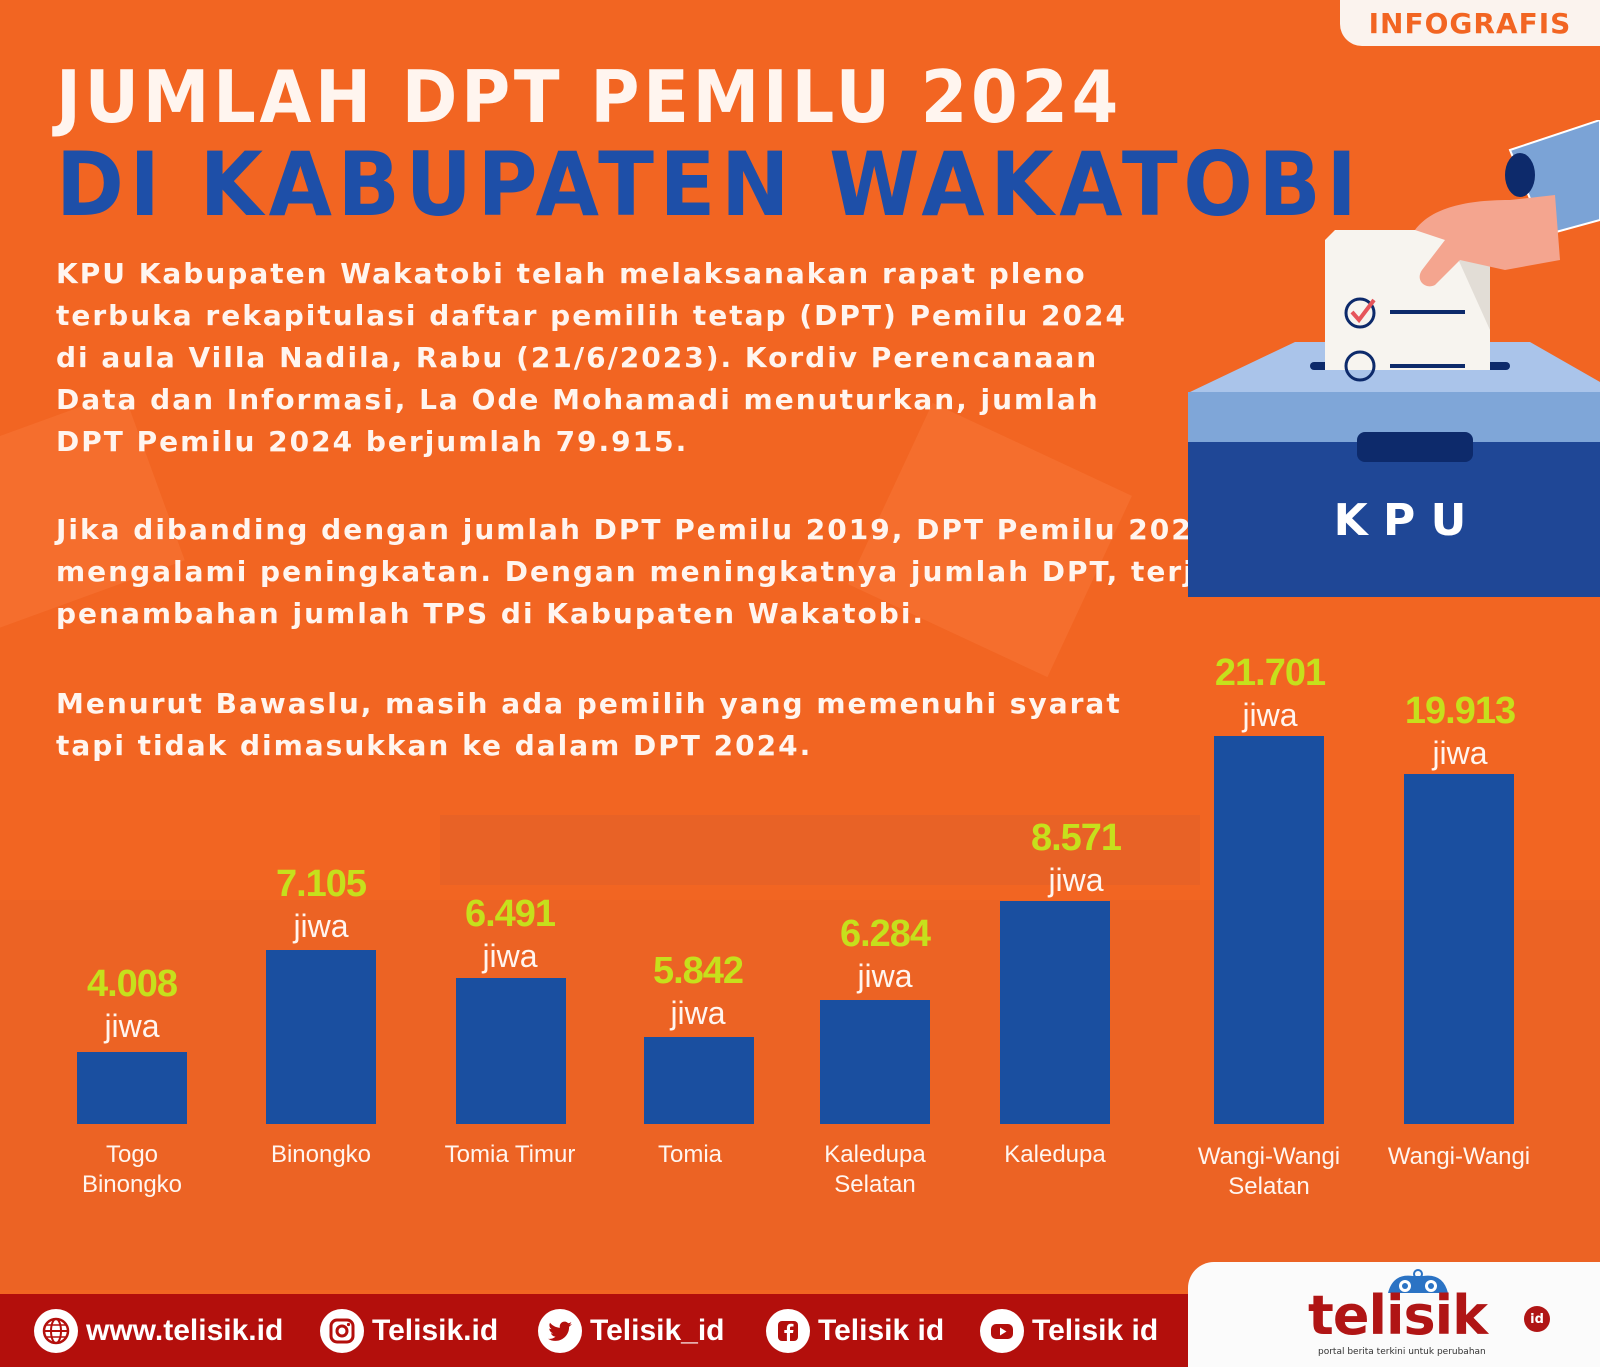 This screenshot has height=1367, width=1600. Describe the element at coordinates (132, 1088) in the screenshot. I see `bar-togo-binongko` at that location.